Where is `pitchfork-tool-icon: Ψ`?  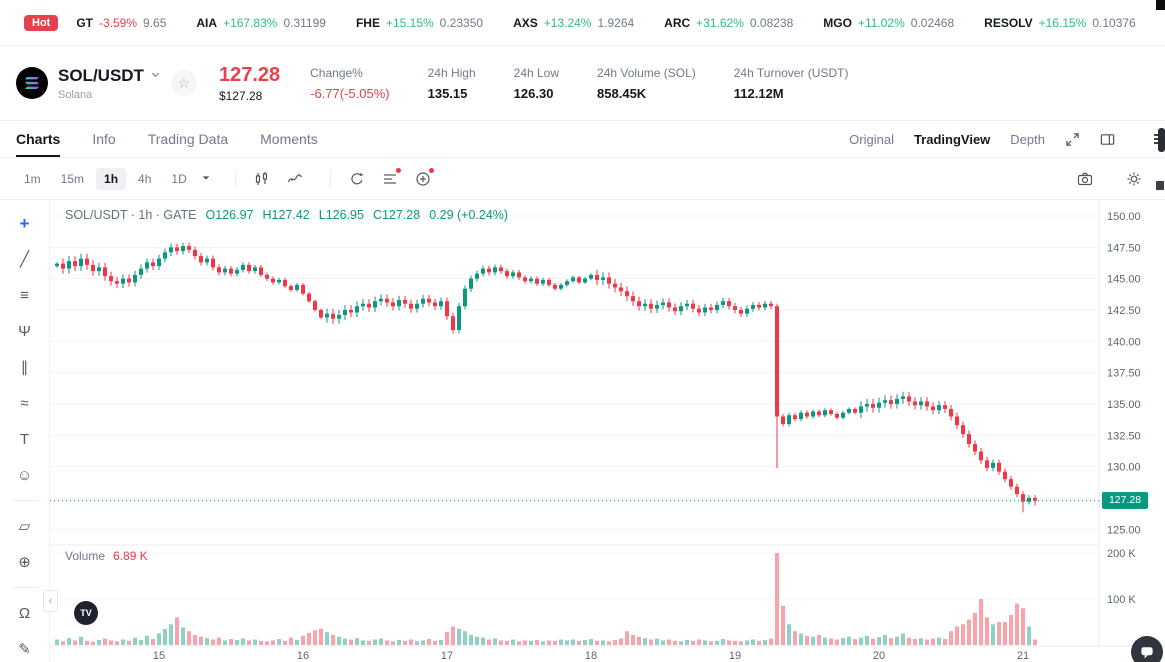 pitchfork-tool-icon: Ψ is located at coordinates (24, 331).